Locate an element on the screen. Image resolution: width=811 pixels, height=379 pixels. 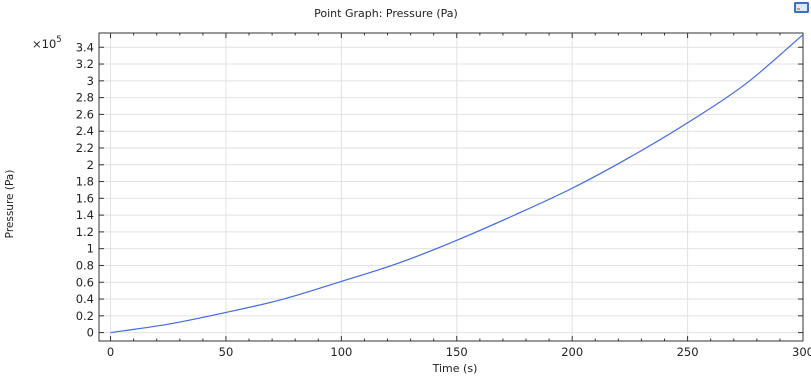
y-tick-label: 0 is located at coordinates (90, 333).